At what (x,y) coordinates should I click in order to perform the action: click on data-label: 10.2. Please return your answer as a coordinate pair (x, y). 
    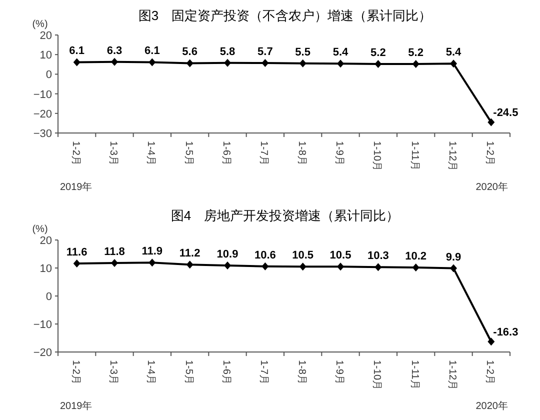
    Looking at the image, I should click on (416, 256).